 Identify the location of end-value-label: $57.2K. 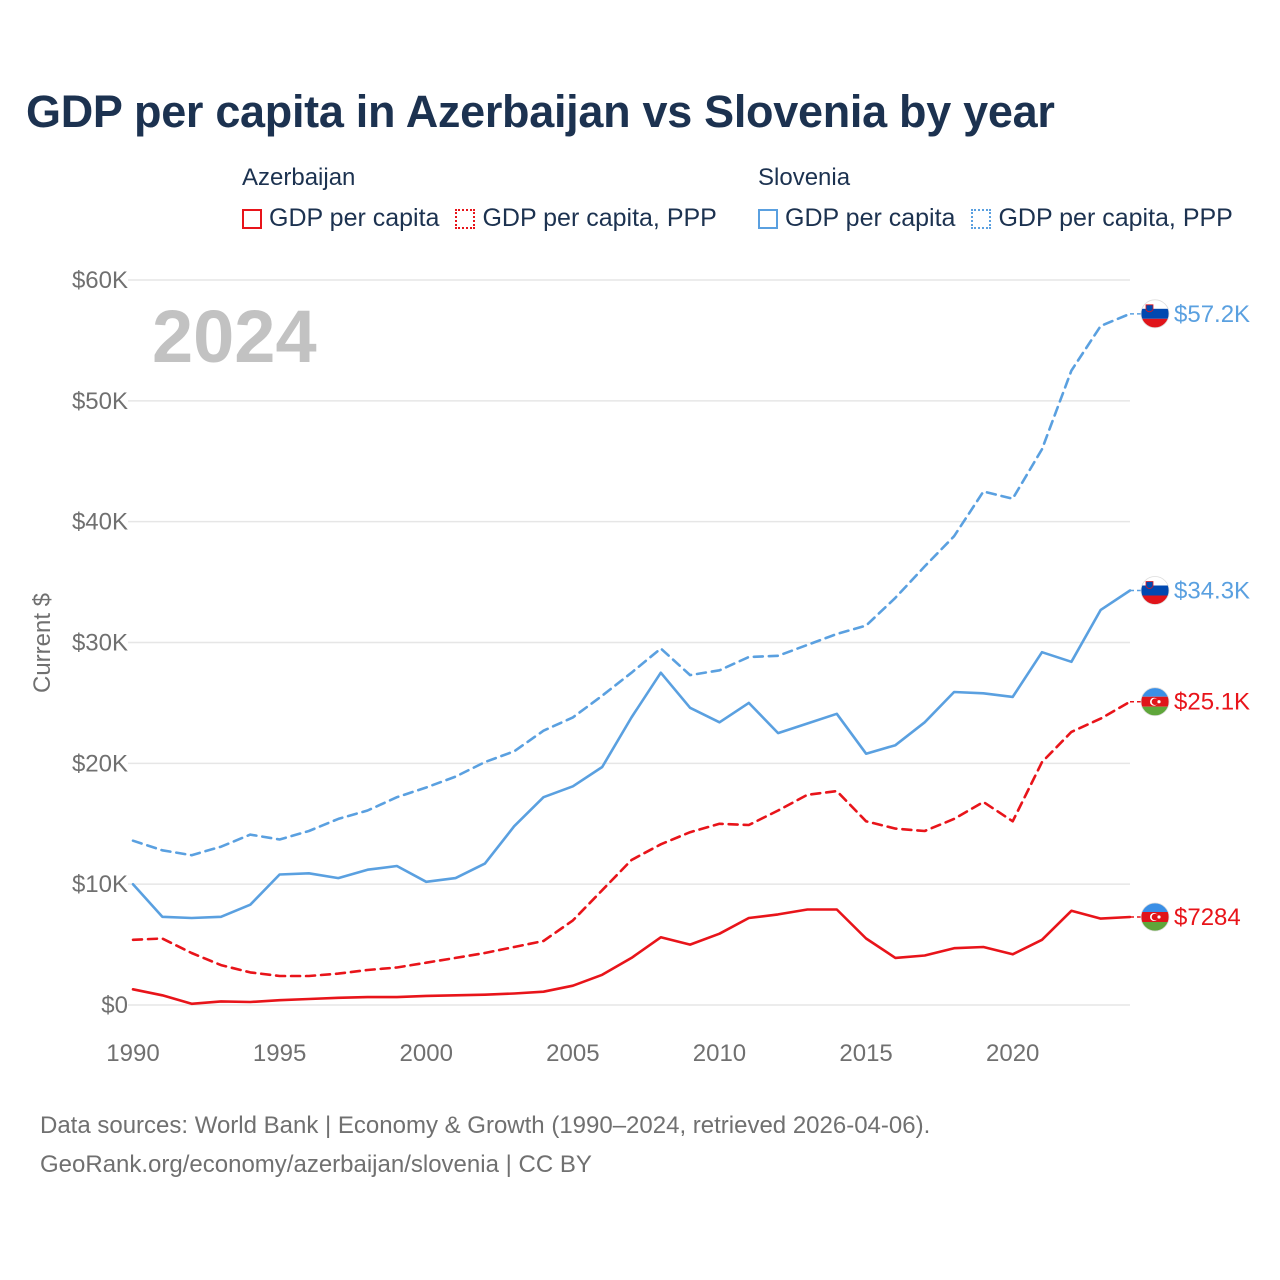
(1212, 314).